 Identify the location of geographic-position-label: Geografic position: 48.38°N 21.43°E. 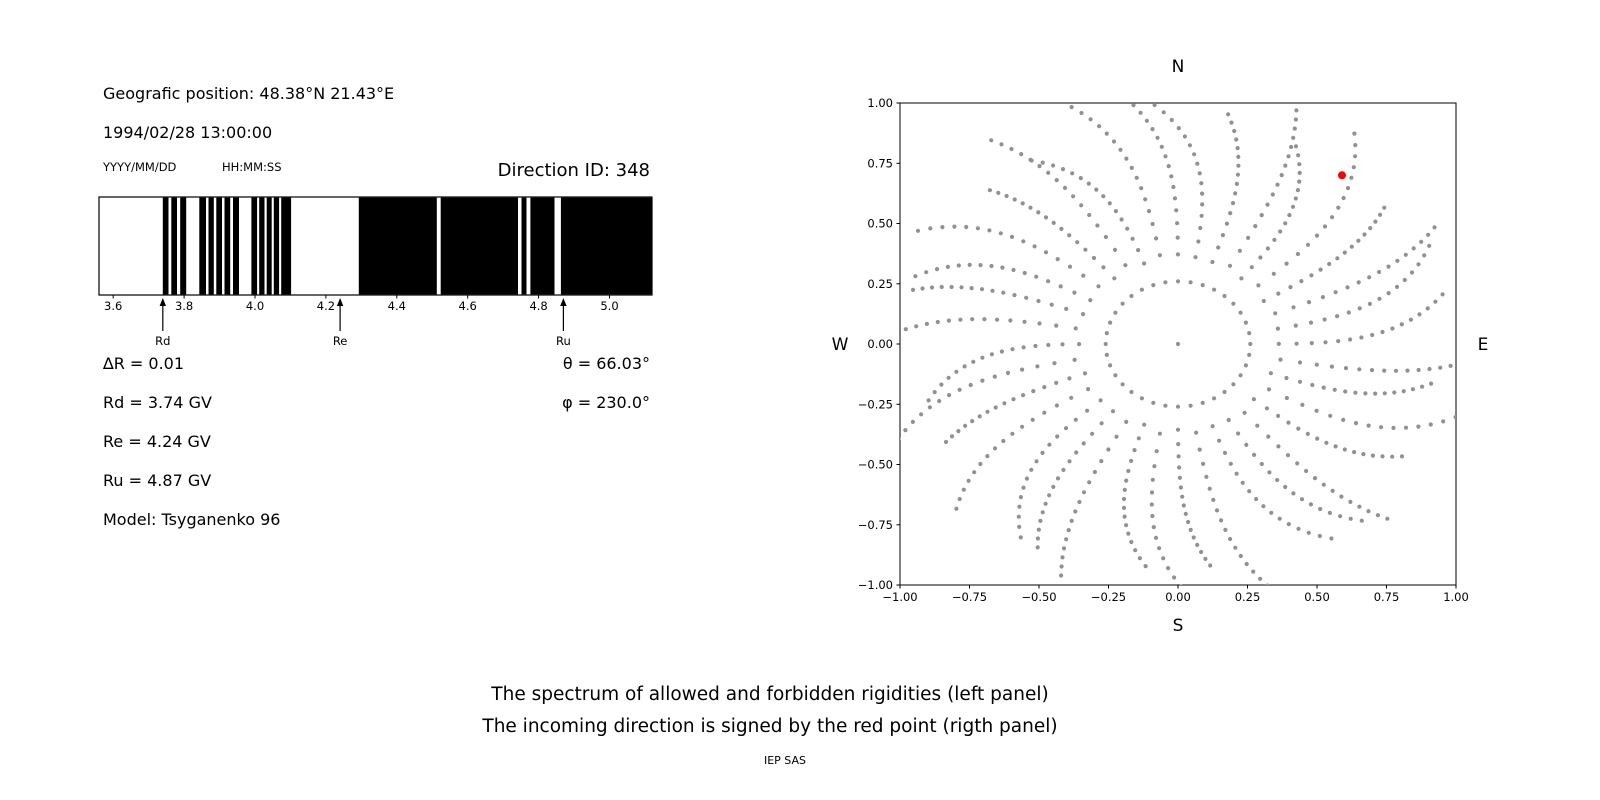
(249, 93).